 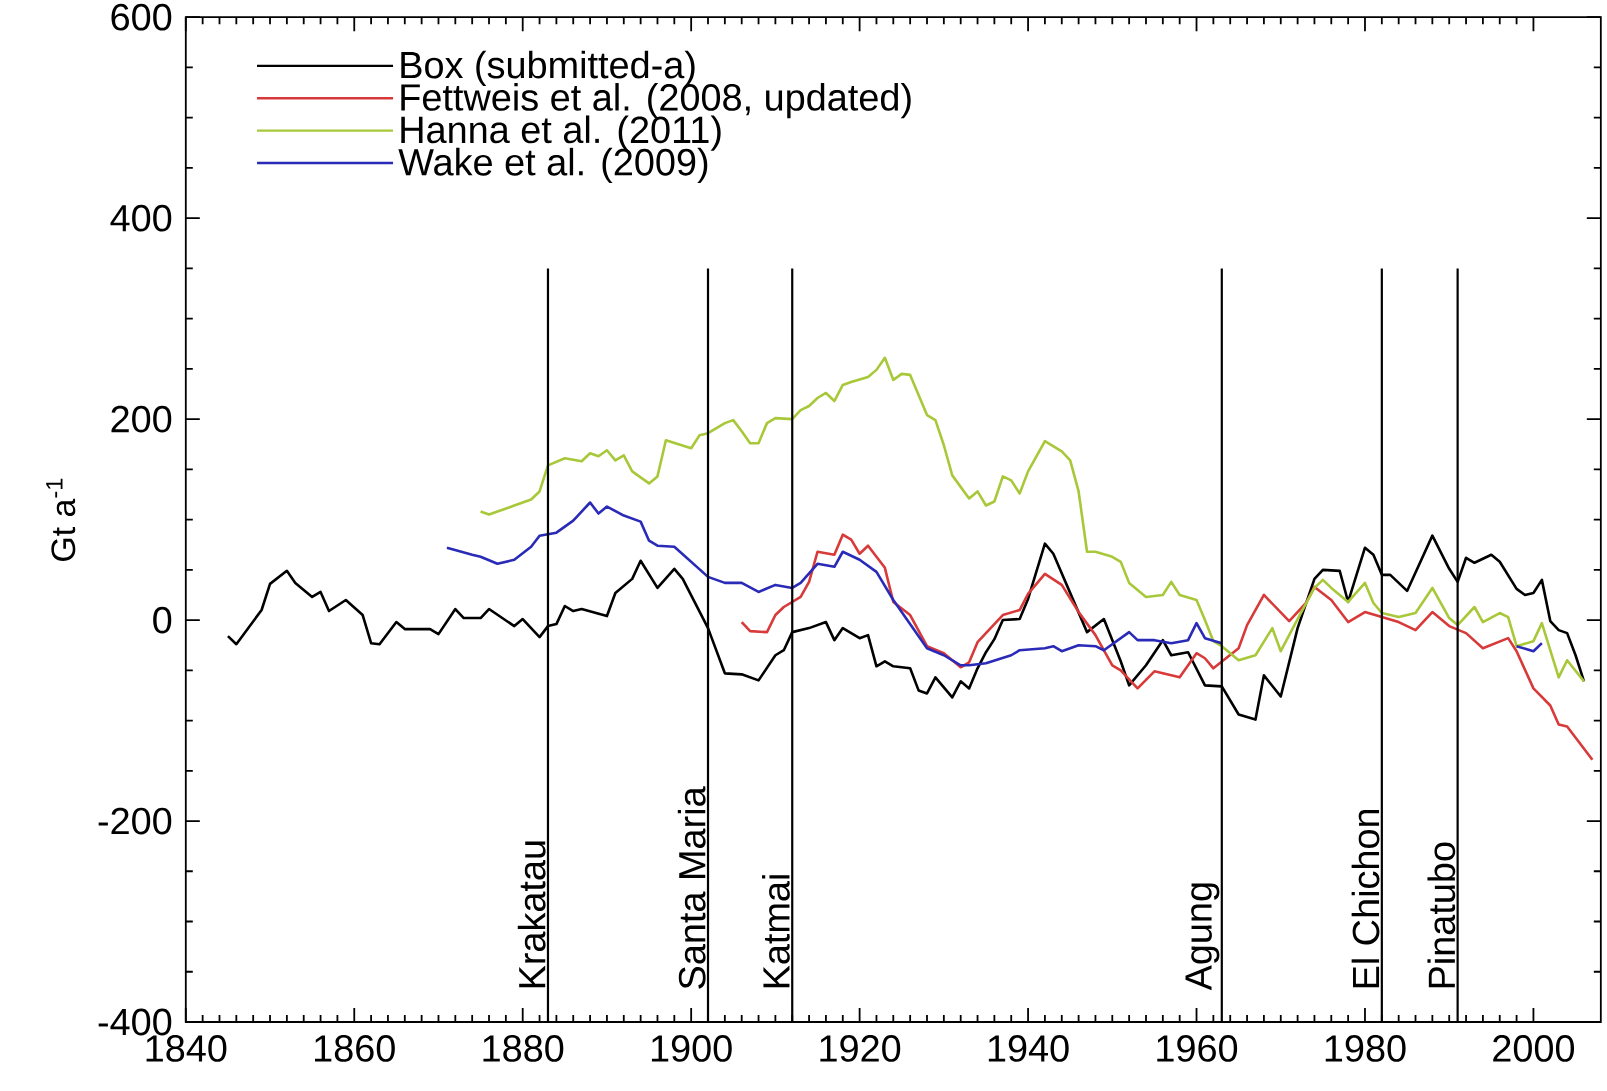 What do you see at coordinates (531, 914) in the screenshot?
I see `ref-line-label: Krakatau` at bounding box center [531, 914].